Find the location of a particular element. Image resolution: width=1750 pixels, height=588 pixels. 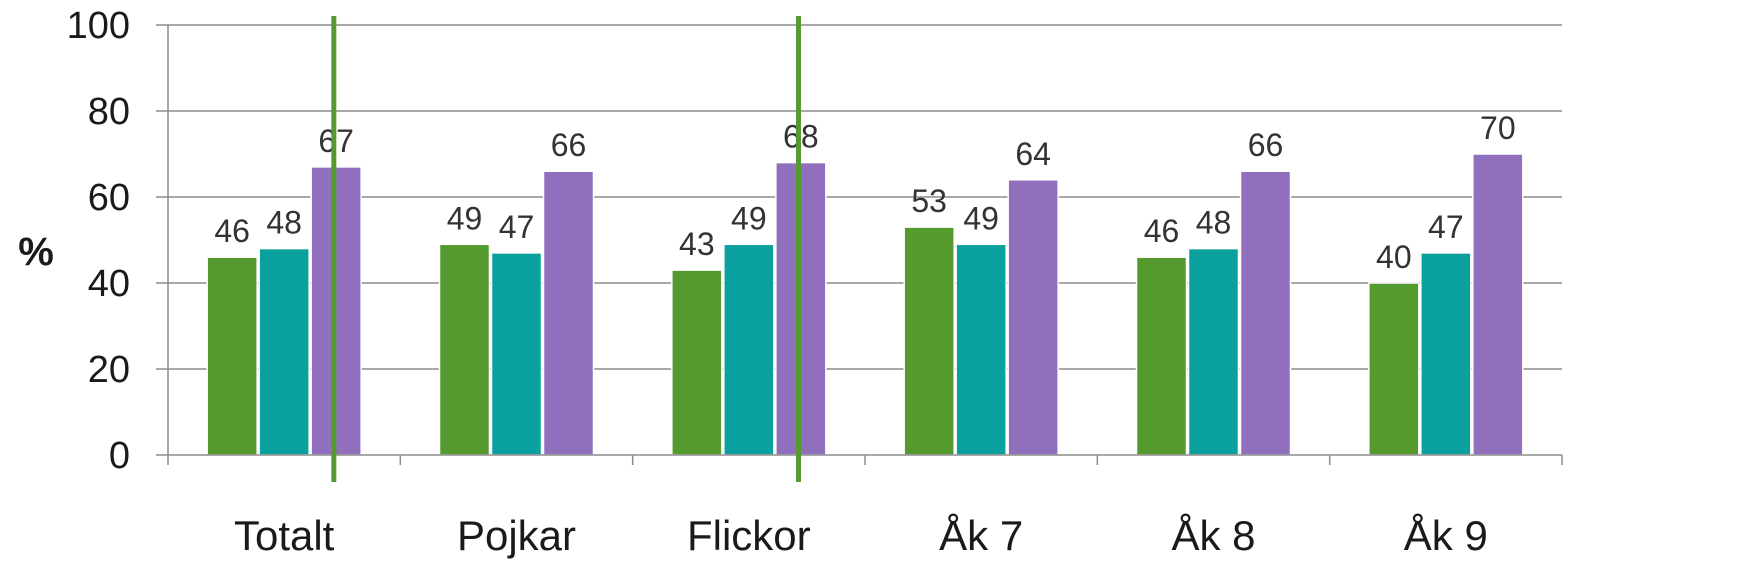

y-tick-label: 0 is located at coordinates (119, 456).